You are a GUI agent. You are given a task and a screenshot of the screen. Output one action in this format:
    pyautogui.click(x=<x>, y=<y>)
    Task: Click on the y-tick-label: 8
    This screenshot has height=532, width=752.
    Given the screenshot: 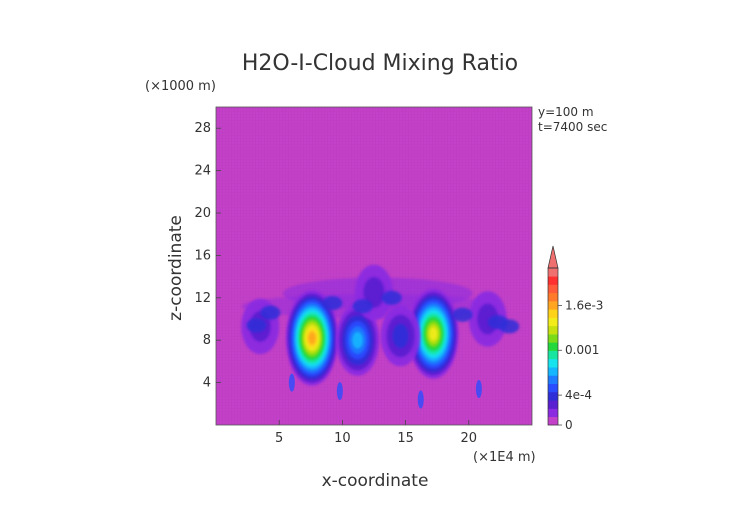 What is the action you would take?
    pyautogui.click(x=207, y=340)
    